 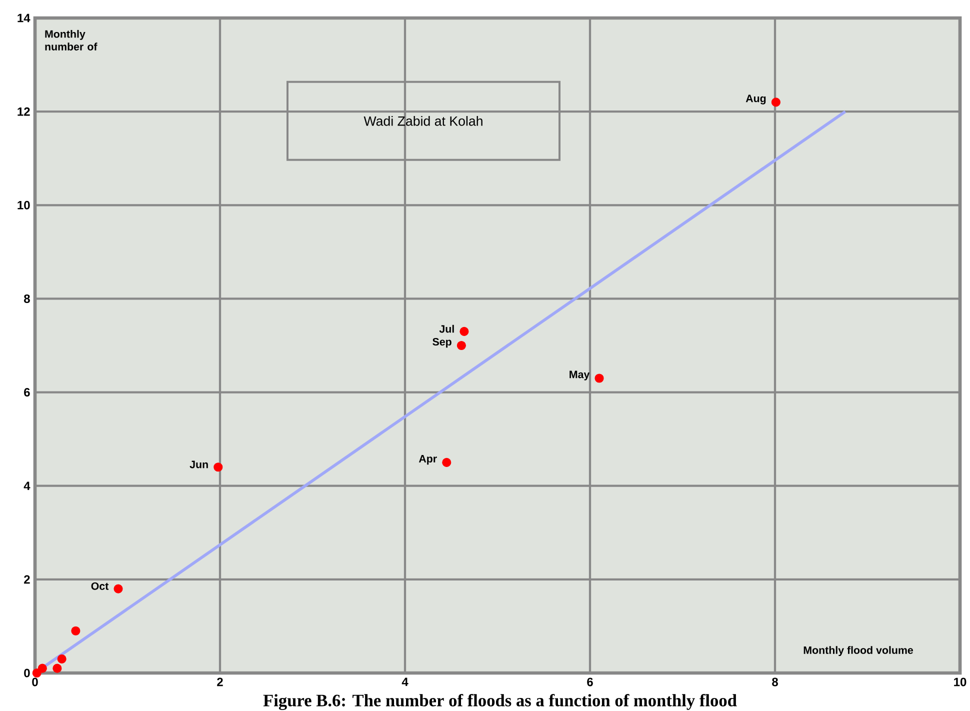 I want to click on annotation: Oct, so click(x=100, y=586).